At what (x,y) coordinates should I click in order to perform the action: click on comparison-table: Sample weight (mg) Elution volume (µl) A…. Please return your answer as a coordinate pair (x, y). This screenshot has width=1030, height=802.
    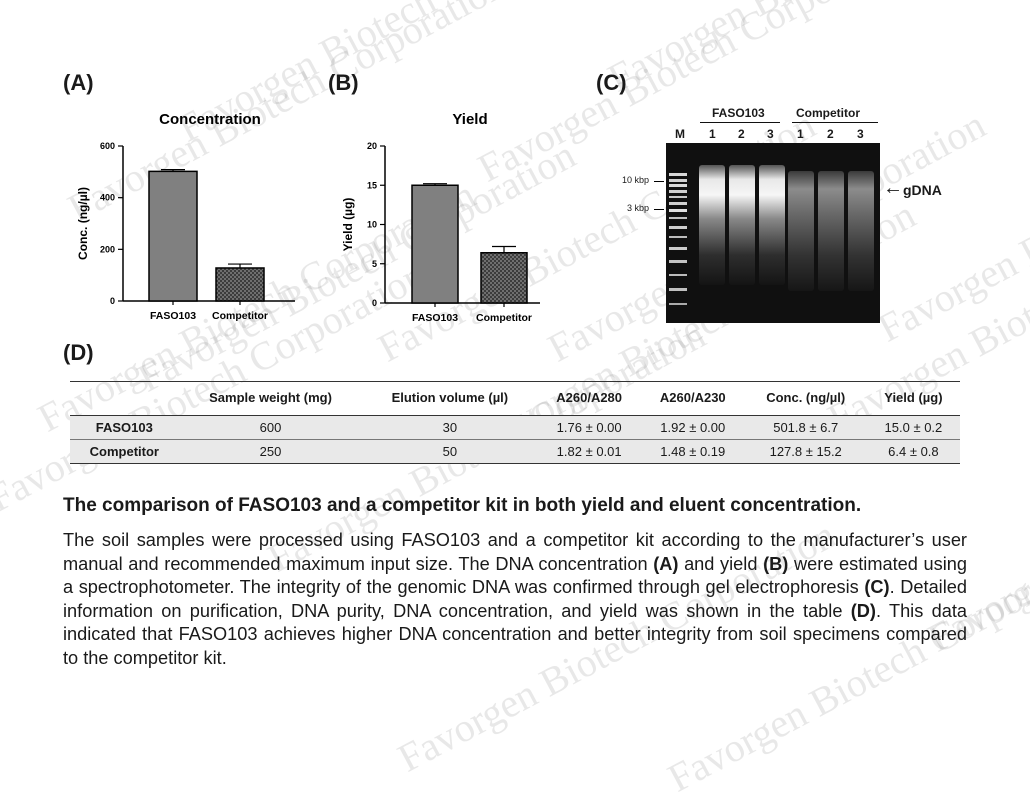
    Looking at the image, I should click on (515, 422).